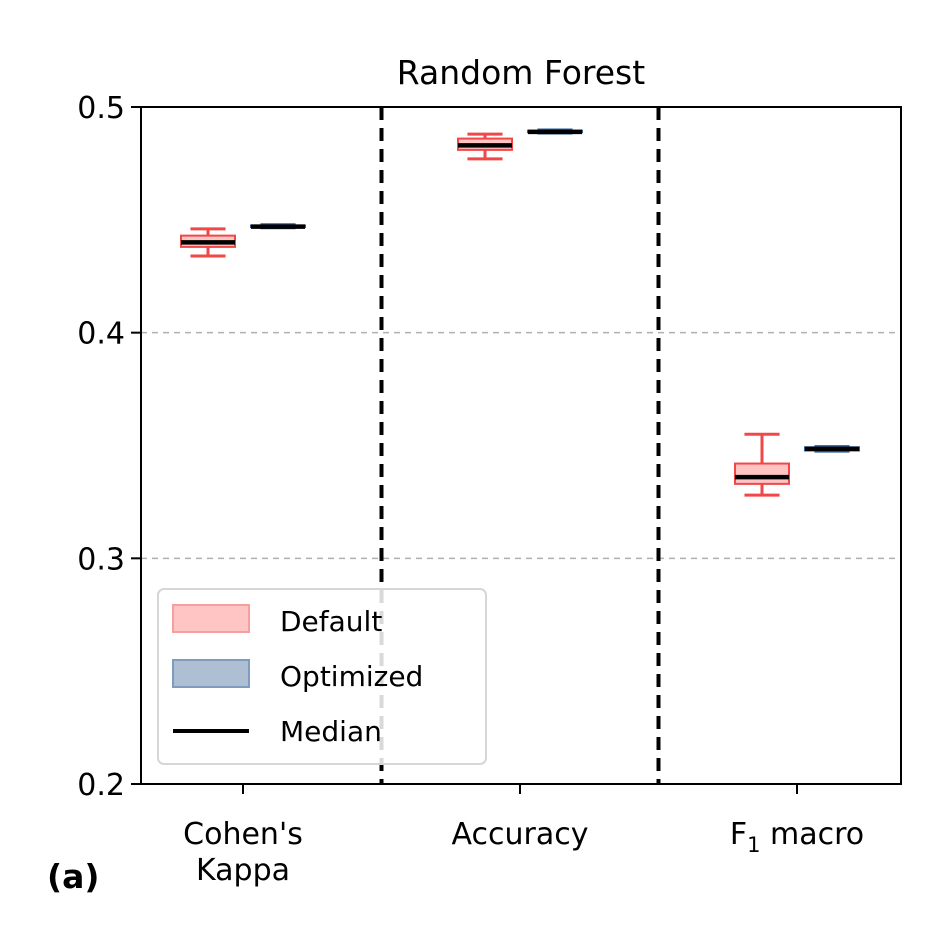  I want to click on x-tick-label: Cohen's Kappa, so click(243, 852).